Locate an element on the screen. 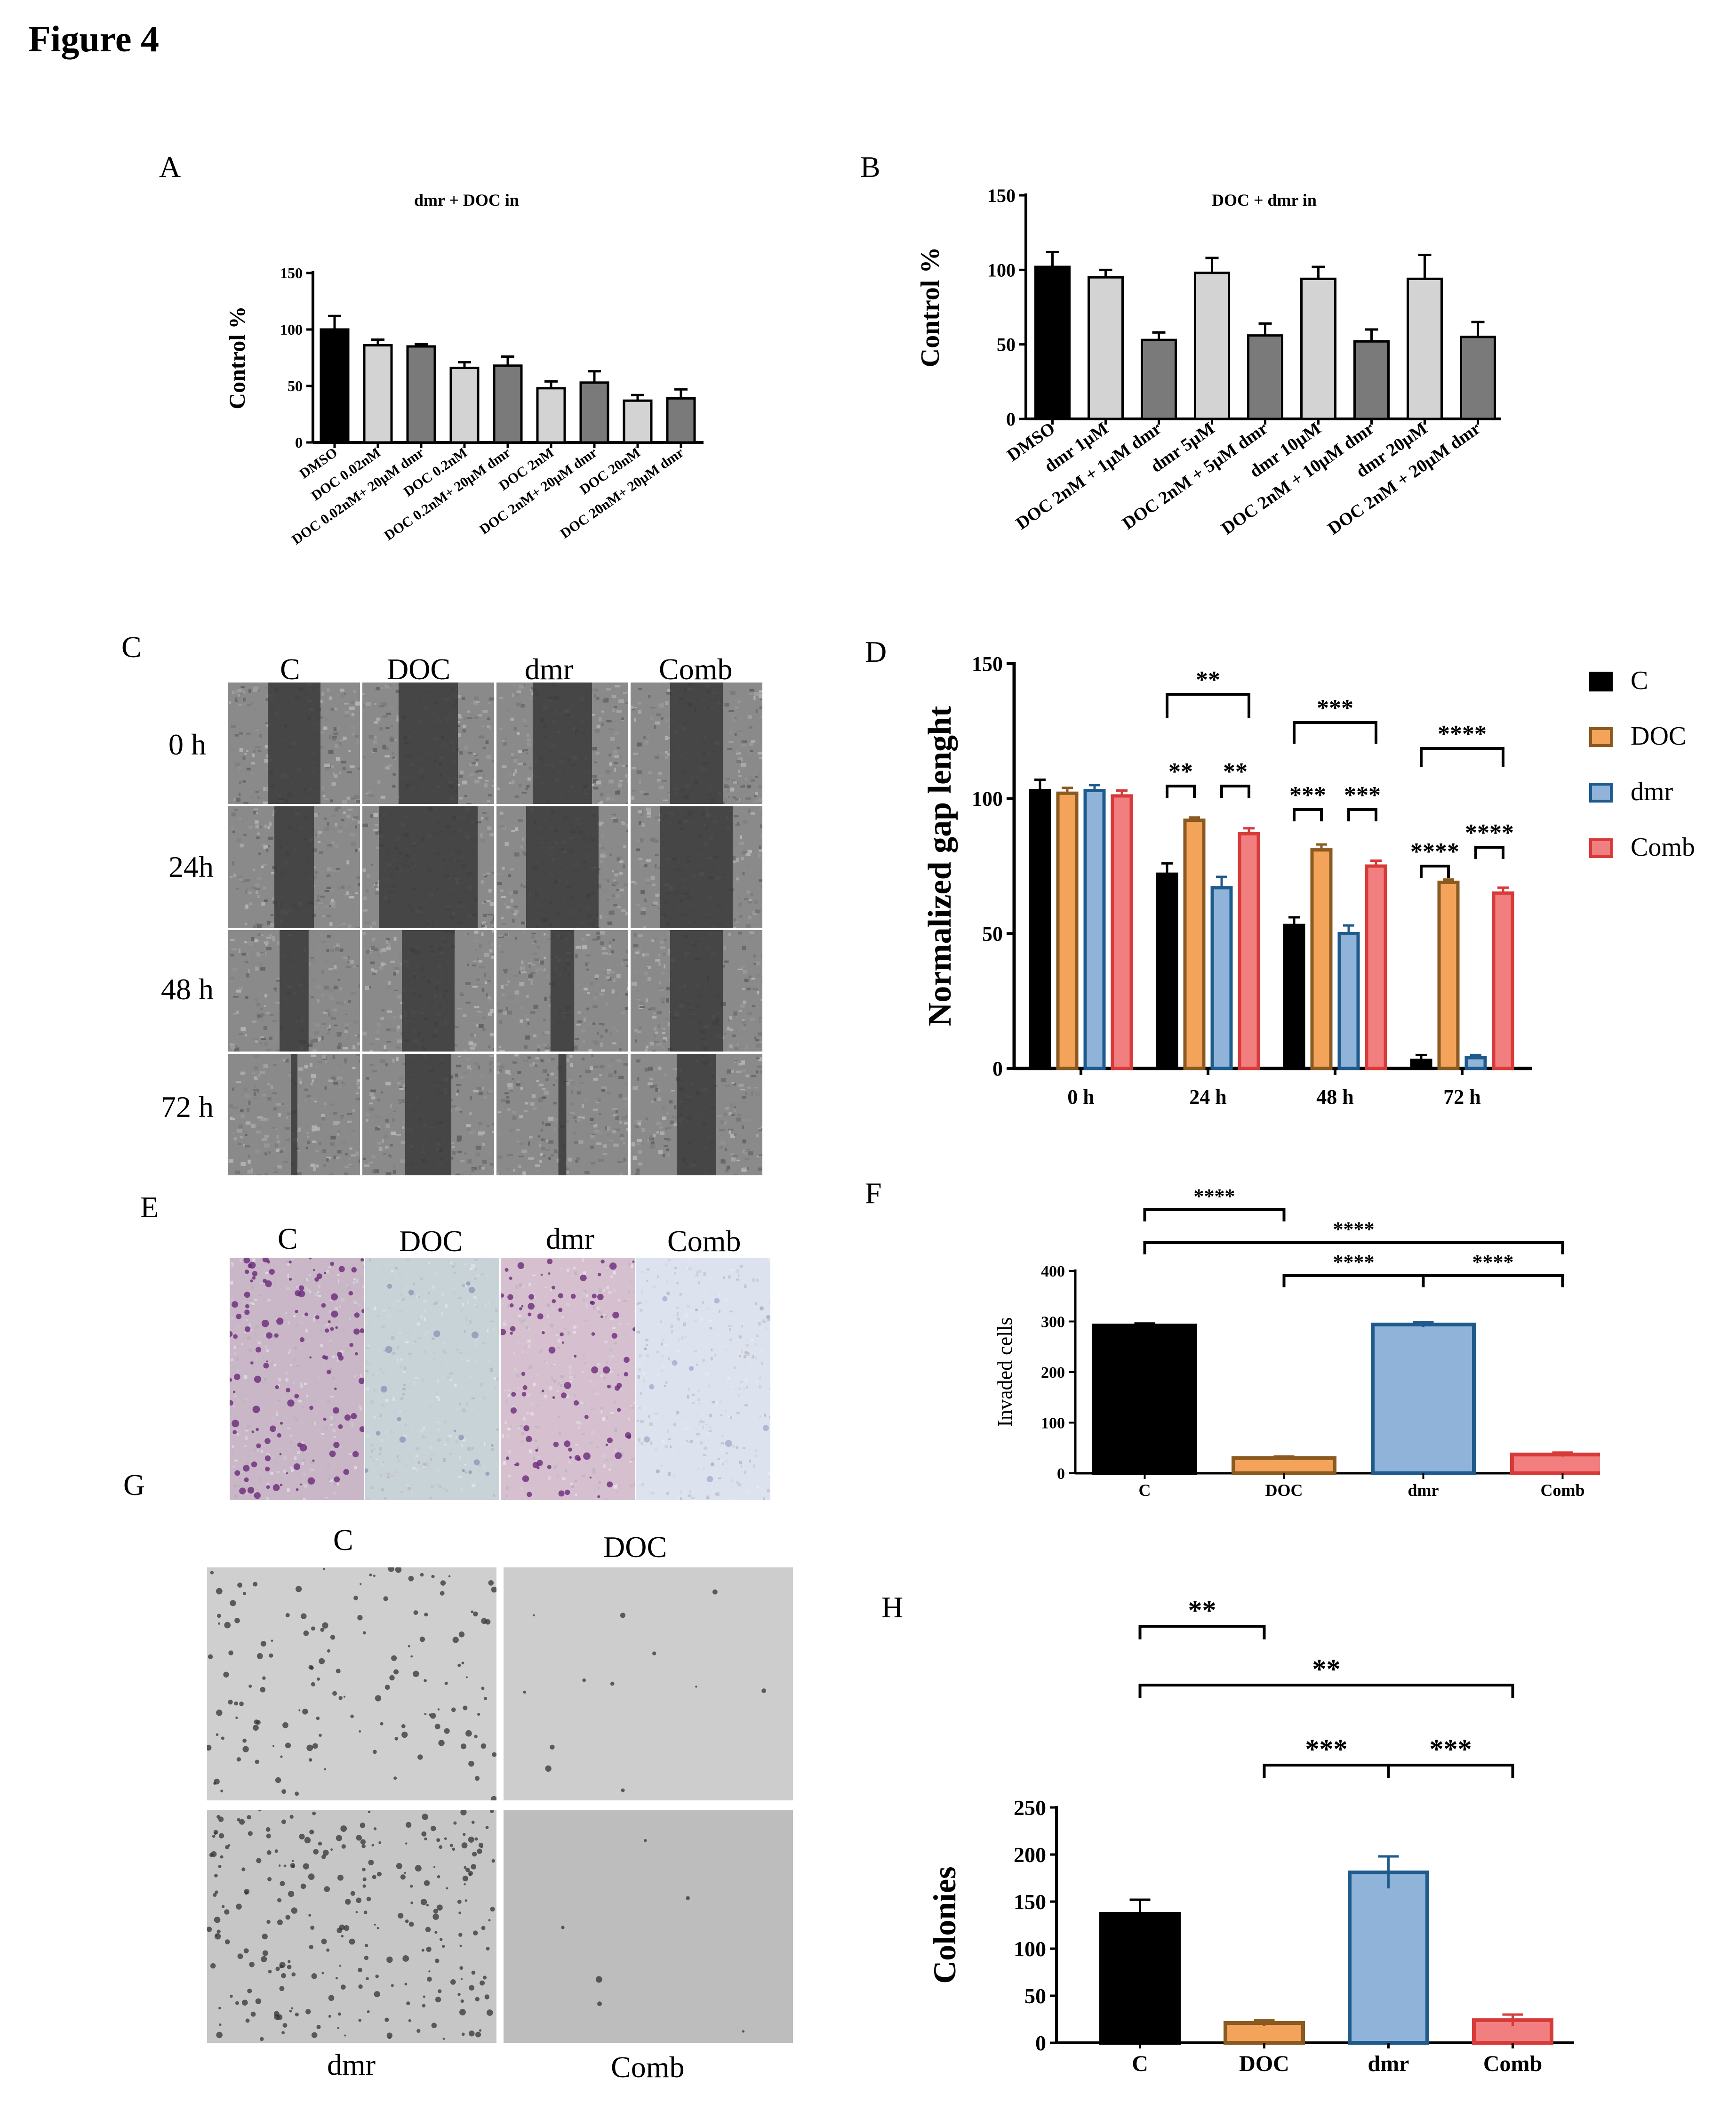  bar is located at coordinates (551, 416).